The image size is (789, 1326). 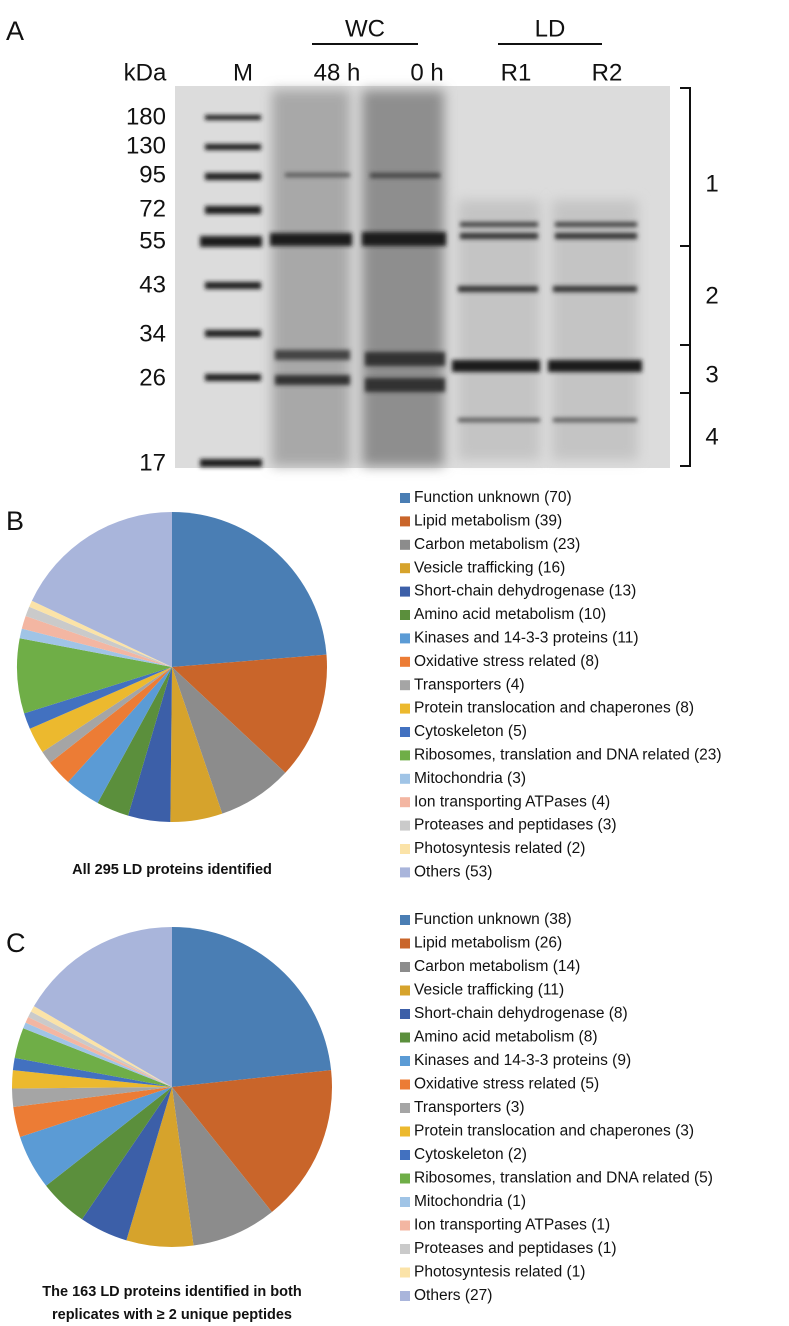 I want to click on legend-label: Proteases and peptidases (3), so click(x=515, y=825).